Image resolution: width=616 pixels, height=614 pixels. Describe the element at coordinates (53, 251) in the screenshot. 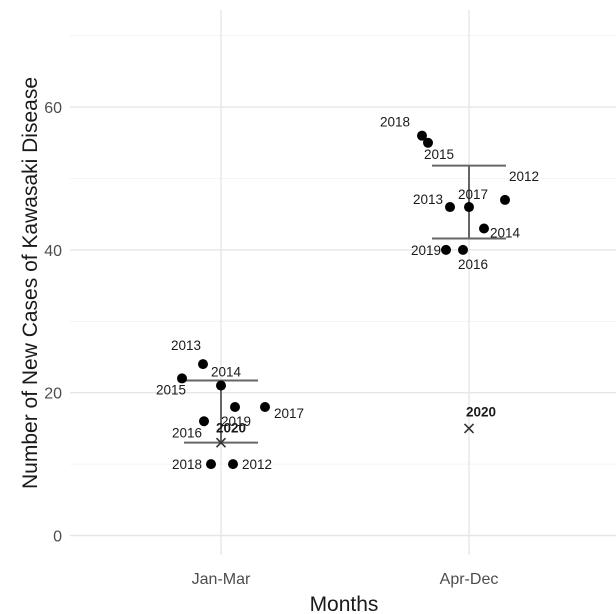

I see `y-tick-label: 40` at that location.